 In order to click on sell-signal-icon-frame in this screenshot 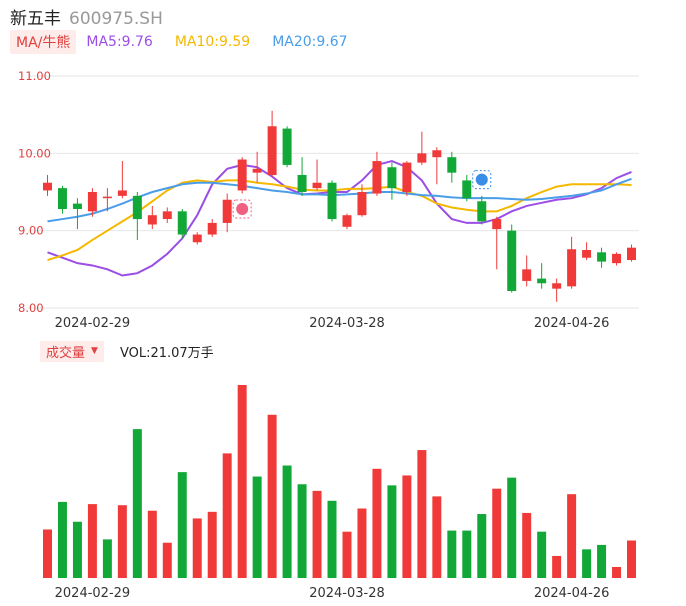, I will do `click(242, 209)`.